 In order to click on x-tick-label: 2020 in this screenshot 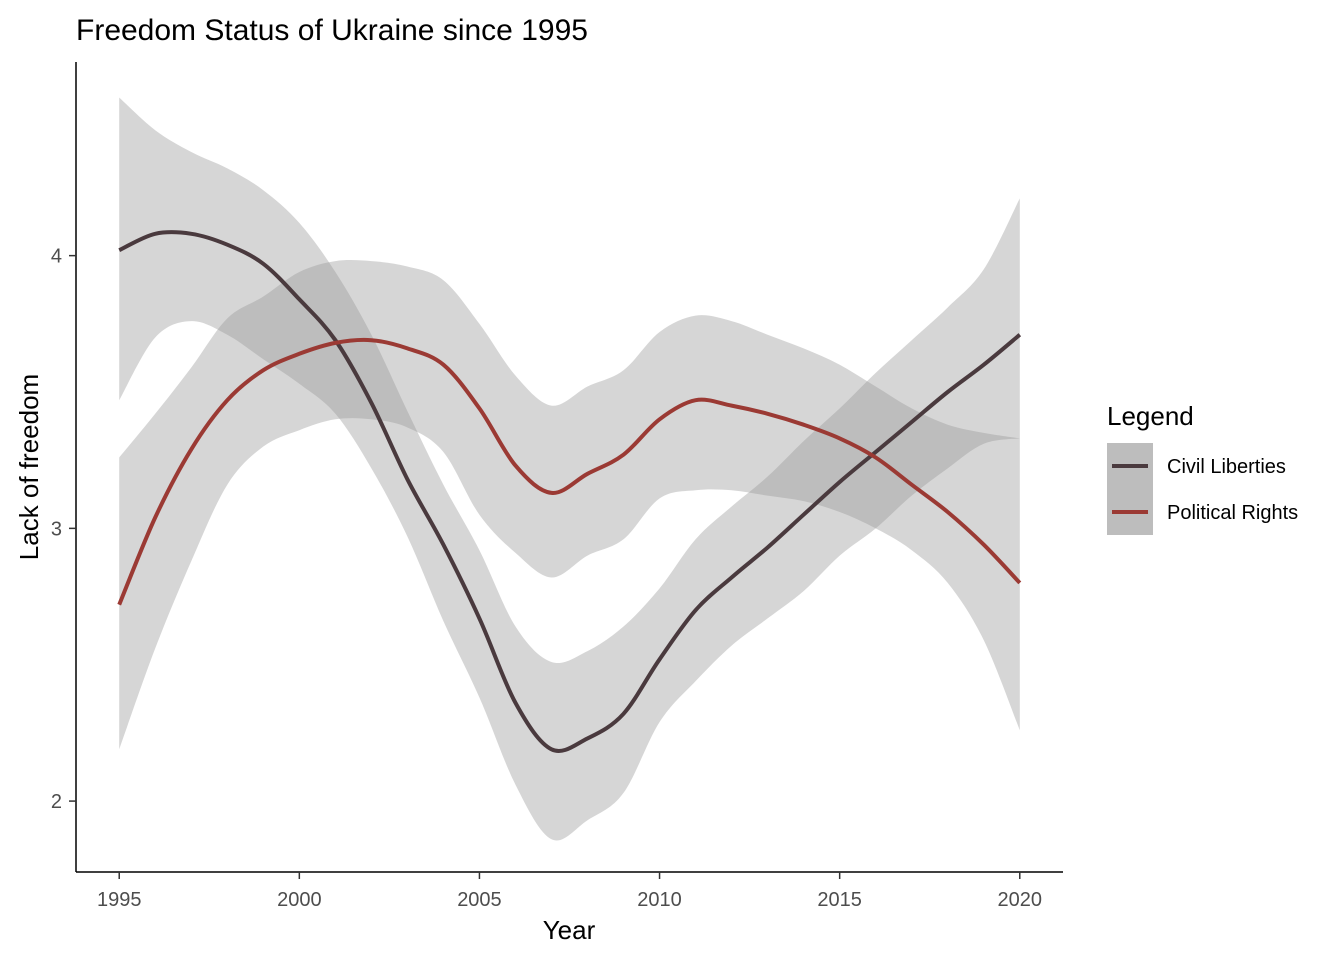, I will do `click(1020, 900)`.